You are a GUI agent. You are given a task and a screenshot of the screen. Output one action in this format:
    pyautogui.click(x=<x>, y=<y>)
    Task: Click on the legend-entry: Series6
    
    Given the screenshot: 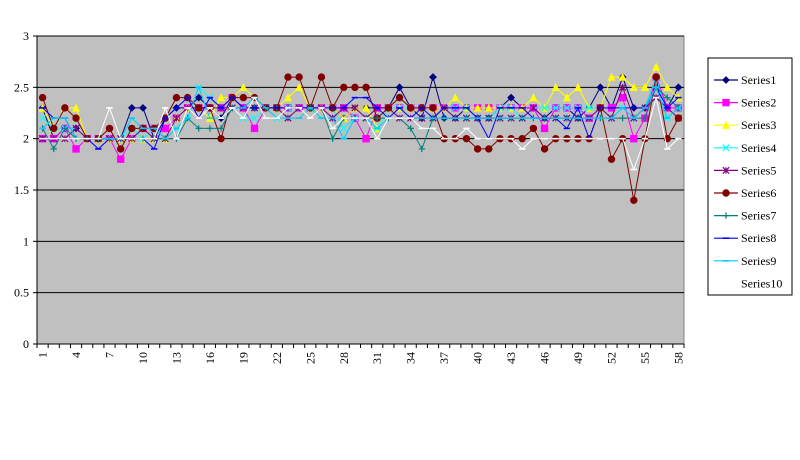 What is the action you would take?
    pyautogui.click(x=745, y=193)
    